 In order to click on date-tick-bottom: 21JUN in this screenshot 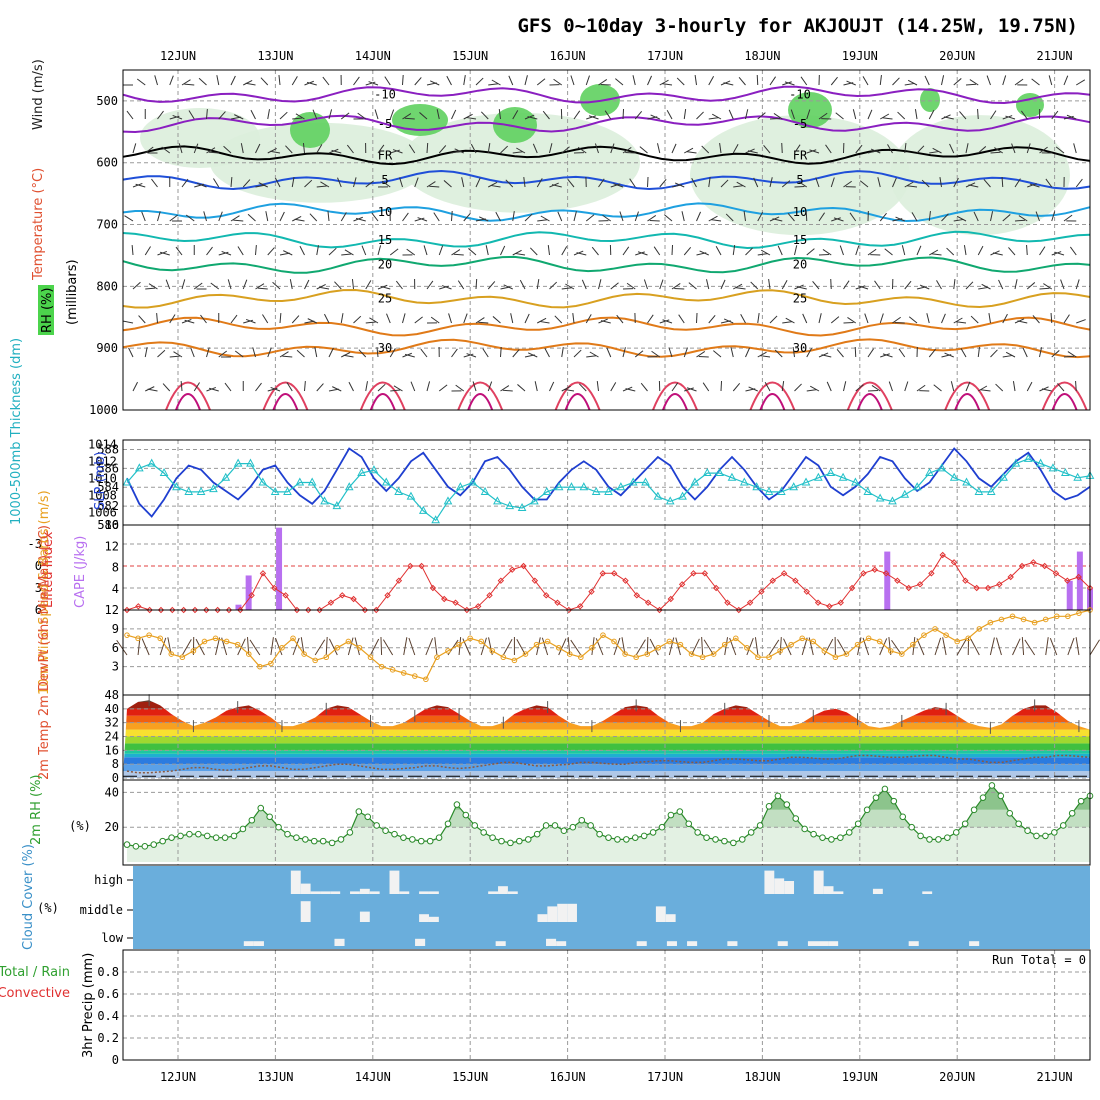, I will do `click(1055, 1077)`.